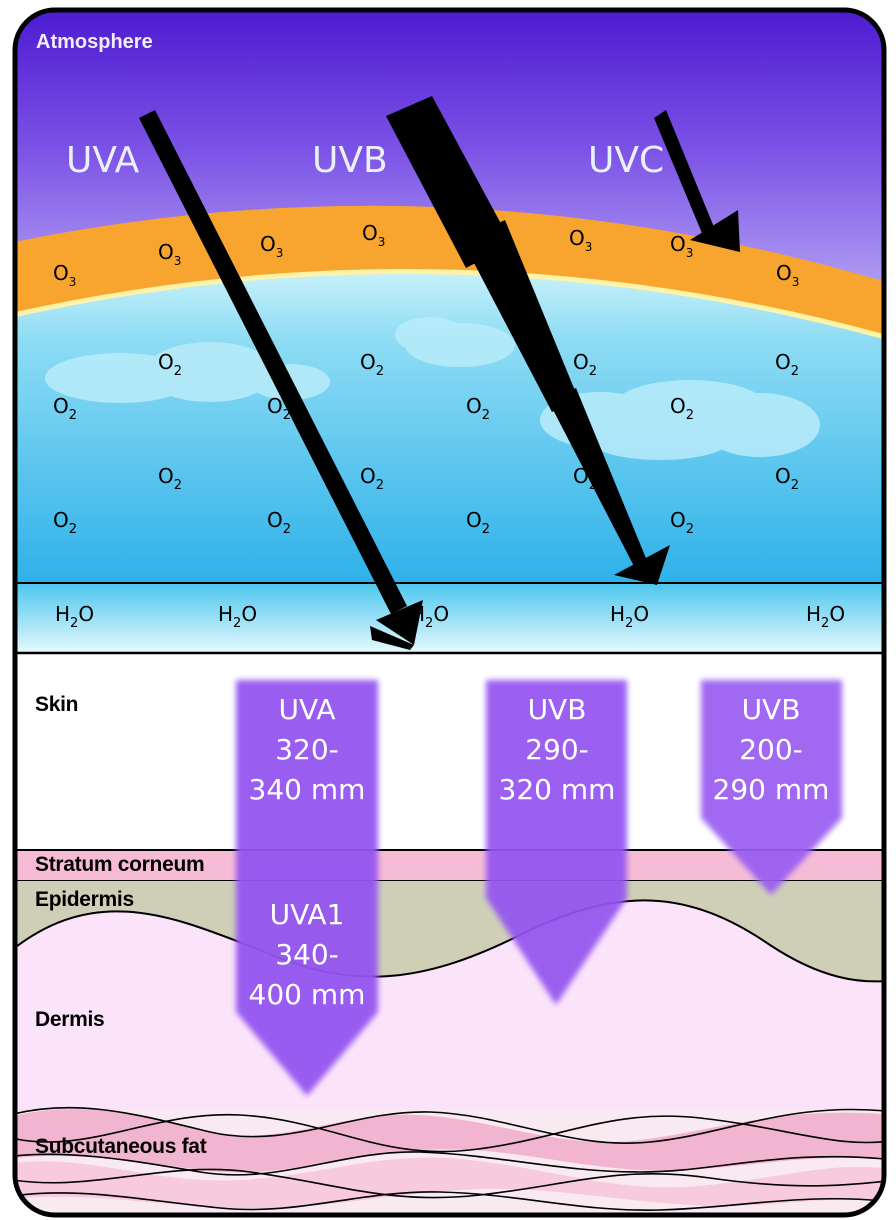  I want to click on uvb-heading: UVB, so click(350, 160).